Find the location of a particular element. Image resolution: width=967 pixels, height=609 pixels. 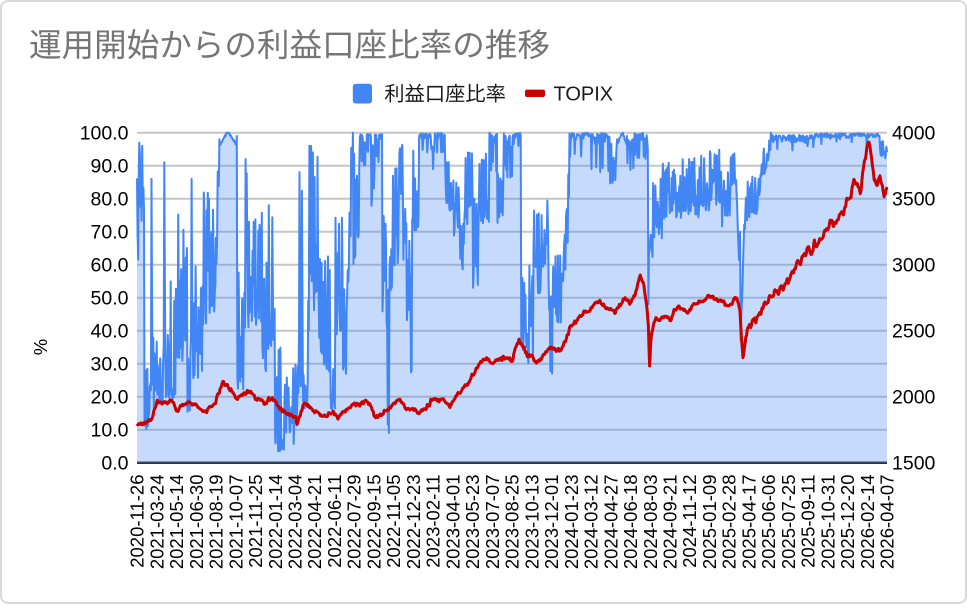

svg-text: 2022-09-15 is located at coordinates (373, 522).